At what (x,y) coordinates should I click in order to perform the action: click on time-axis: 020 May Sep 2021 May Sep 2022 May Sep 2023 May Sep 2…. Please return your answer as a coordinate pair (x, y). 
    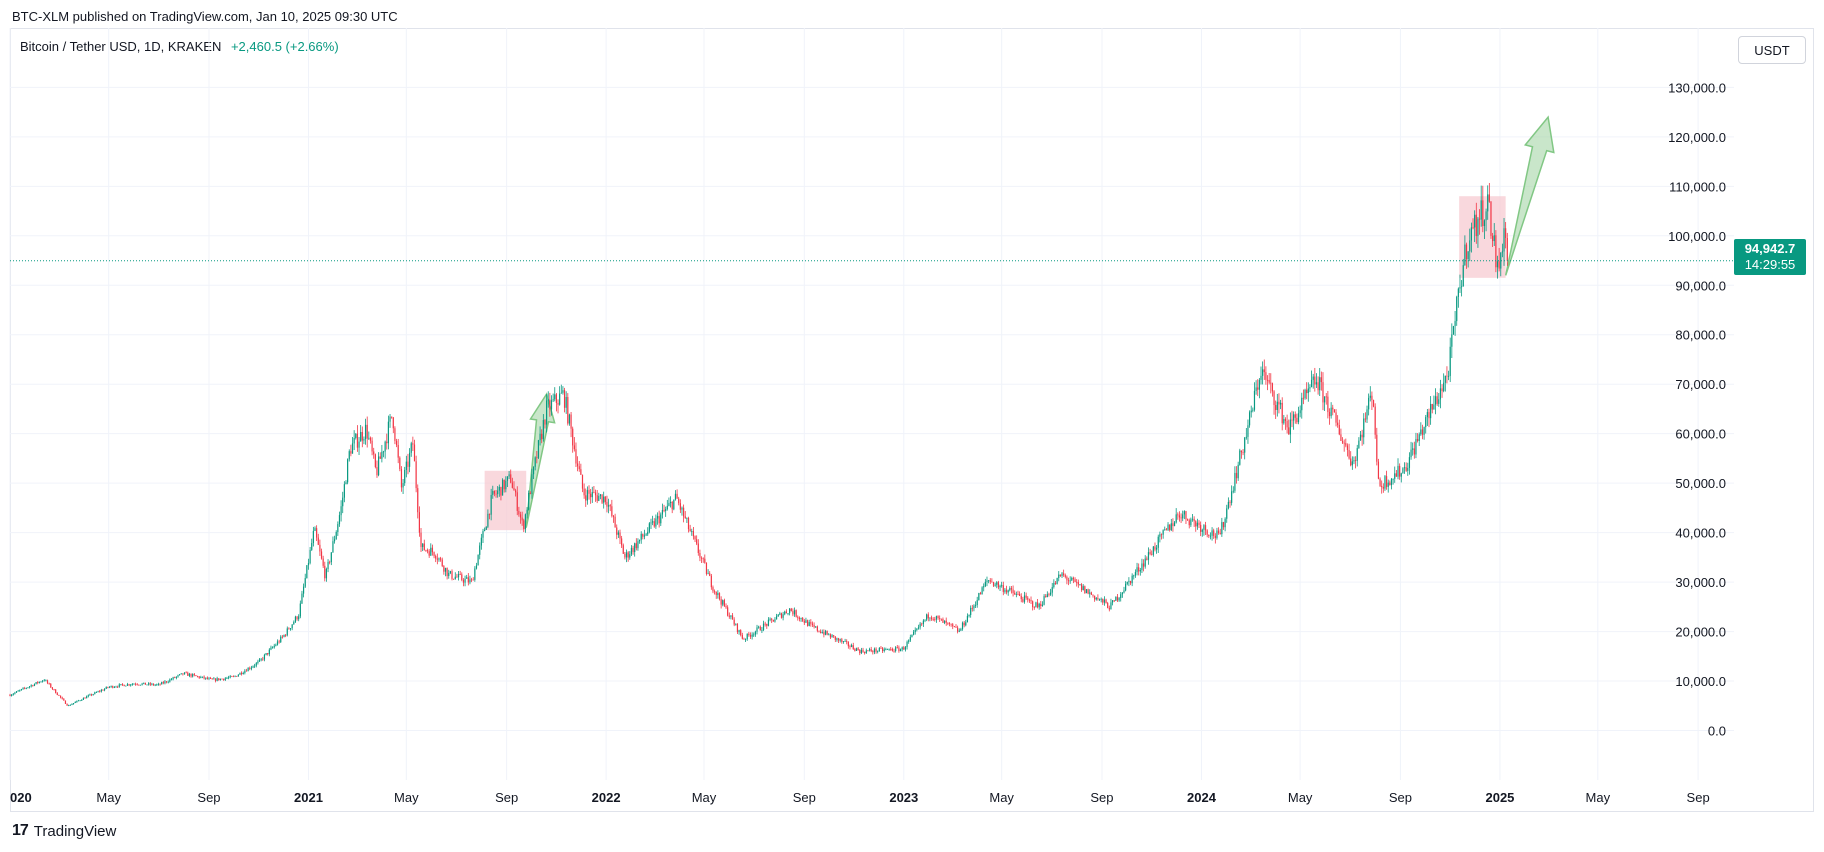
    Looking at the image, I should click on (860, 797).